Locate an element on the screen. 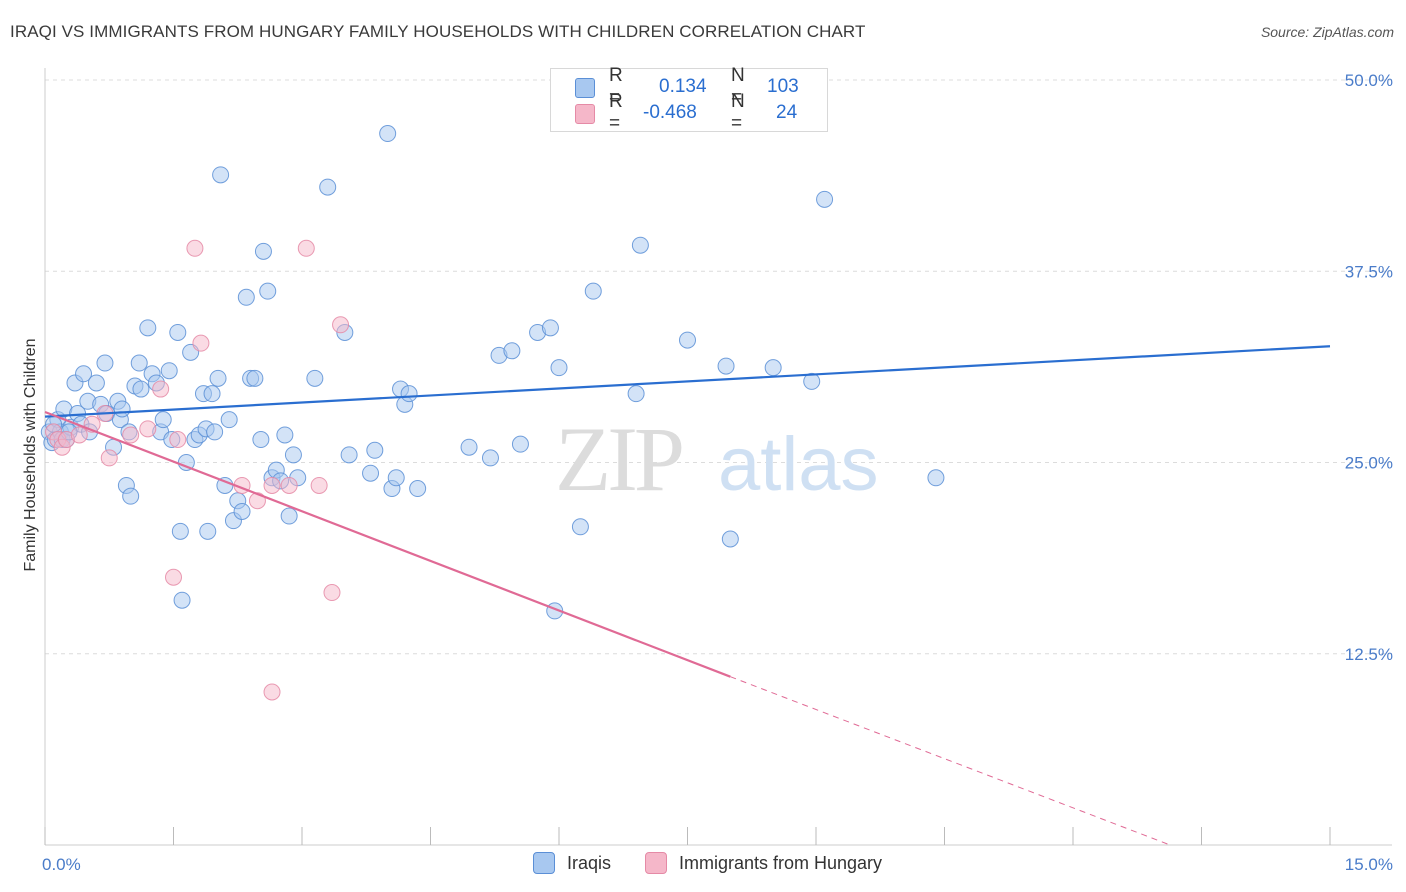 The image size is (1406, 892). y-tick-label: 50.0% is located at coordinates (1369, 80).